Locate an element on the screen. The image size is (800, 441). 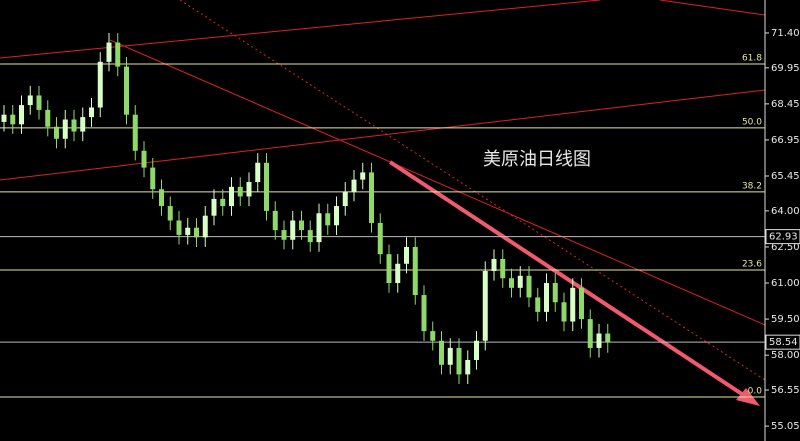
y-tick-label: 61.00 is located at coordinates (785, 283).